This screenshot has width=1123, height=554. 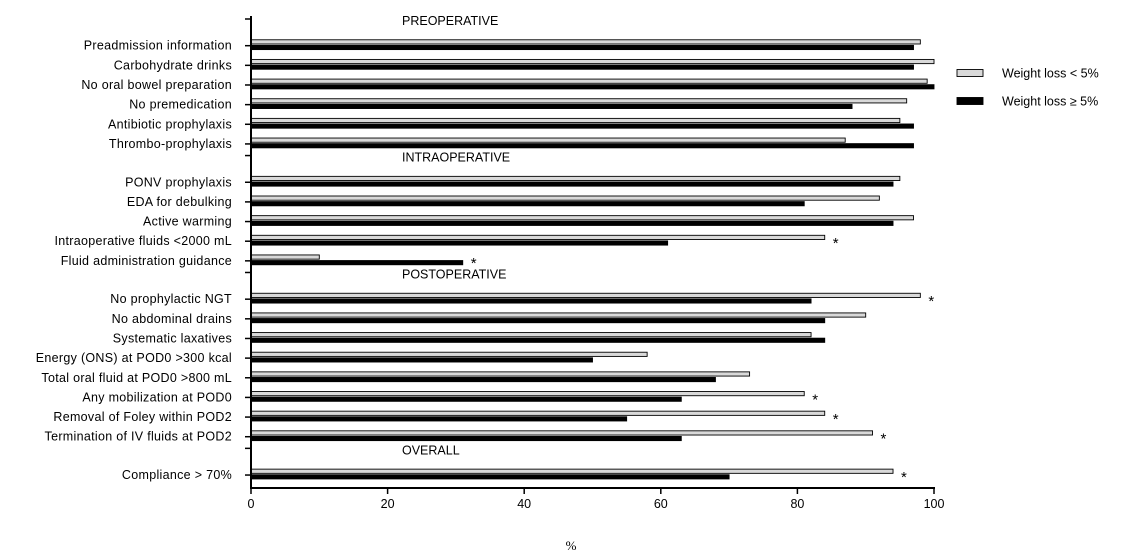 What do you see at coordinates (172, 319) in the screenshot?
I see `category-label: No abdominal drains` at bounding box center [172, 319].